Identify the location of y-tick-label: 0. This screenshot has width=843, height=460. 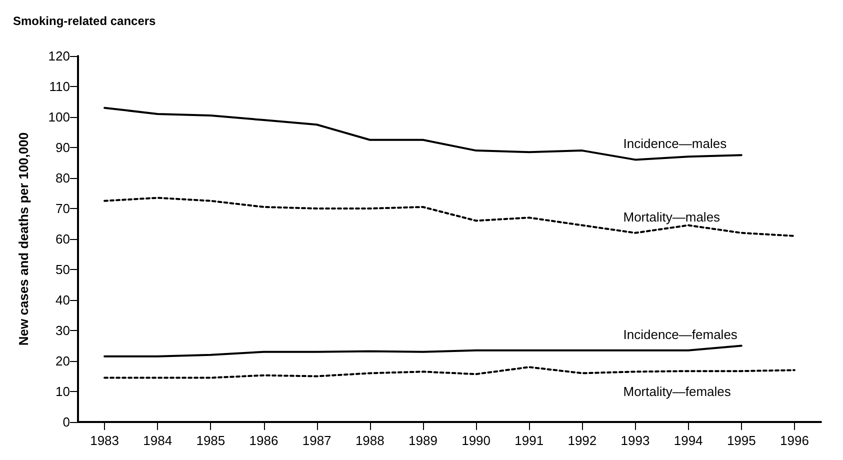
(66, 422).